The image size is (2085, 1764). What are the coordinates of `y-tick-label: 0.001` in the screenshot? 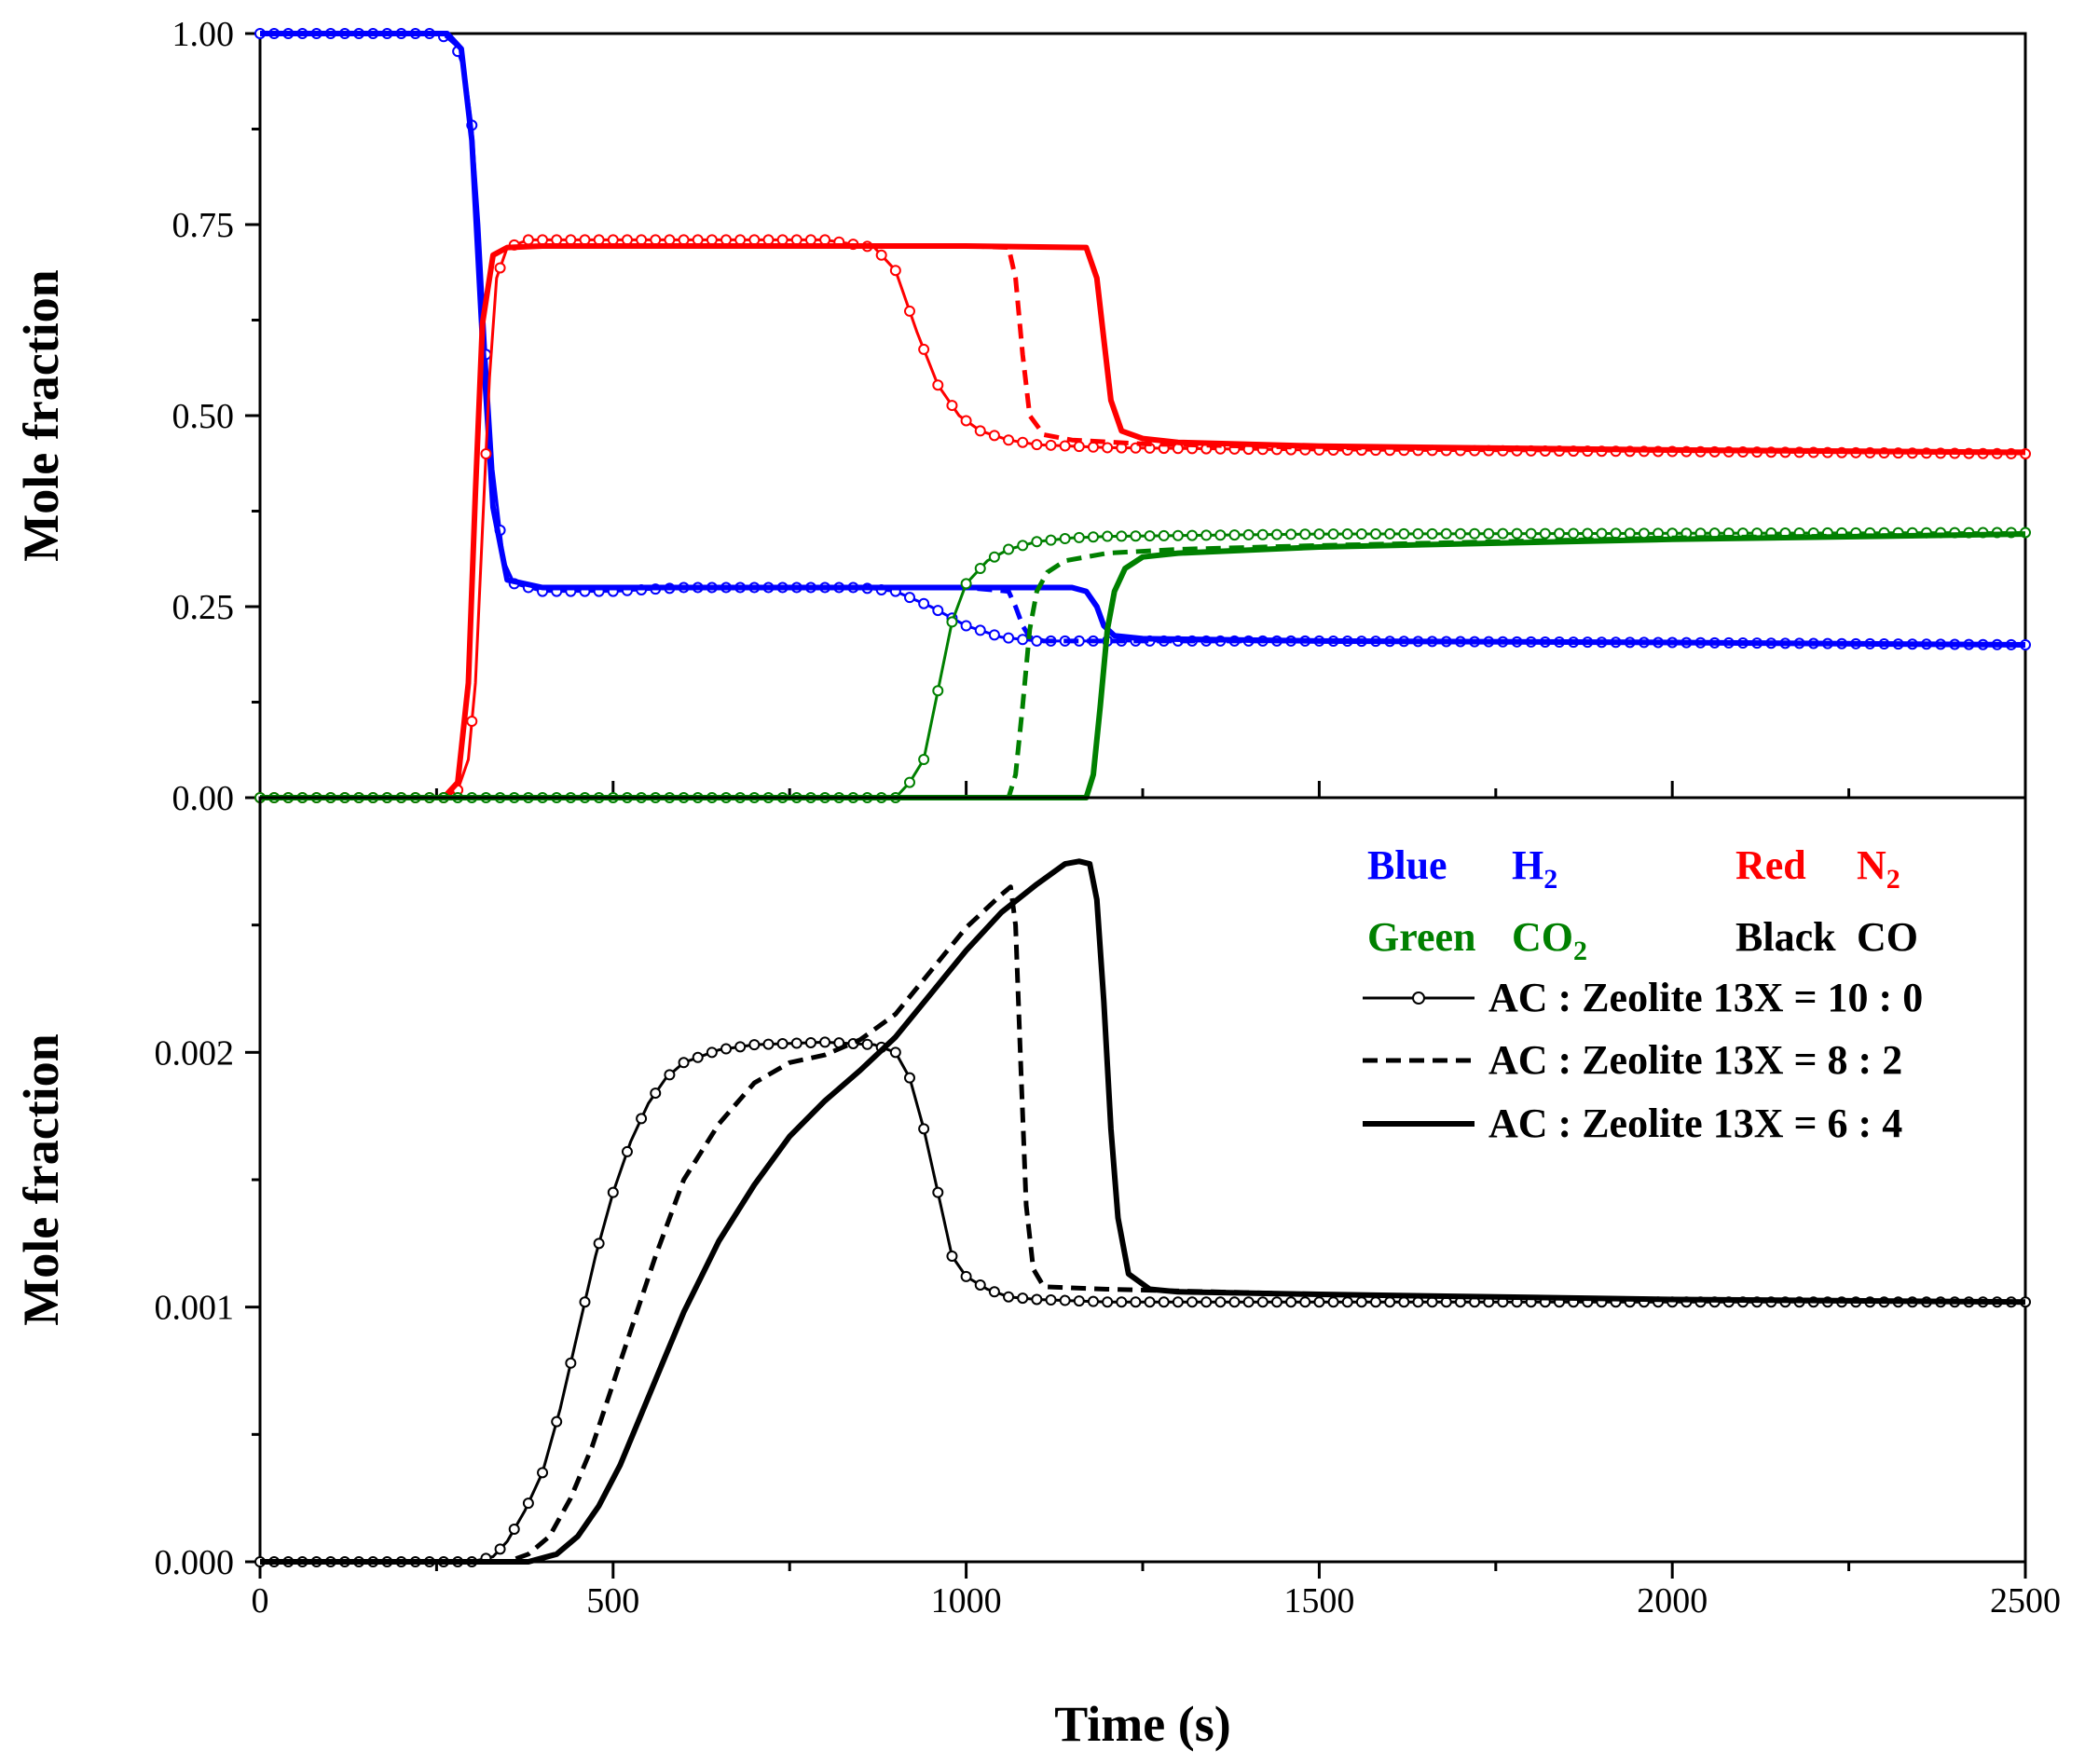 It's located at (195, 1309).